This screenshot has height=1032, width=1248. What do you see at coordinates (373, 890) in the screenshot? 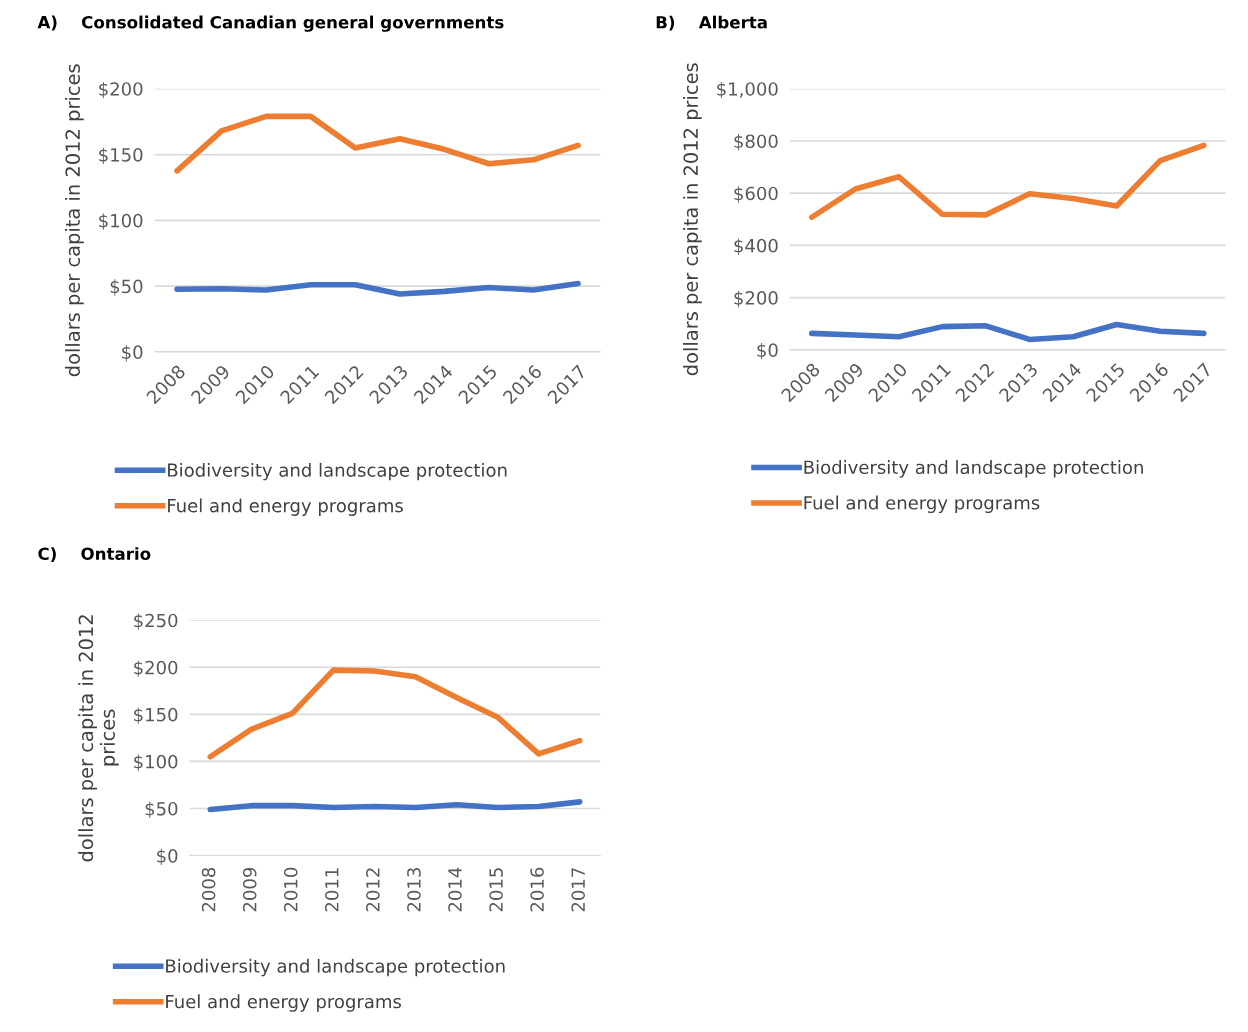
I see `x-tick-label: 2012` at bounding box center [373, 890].